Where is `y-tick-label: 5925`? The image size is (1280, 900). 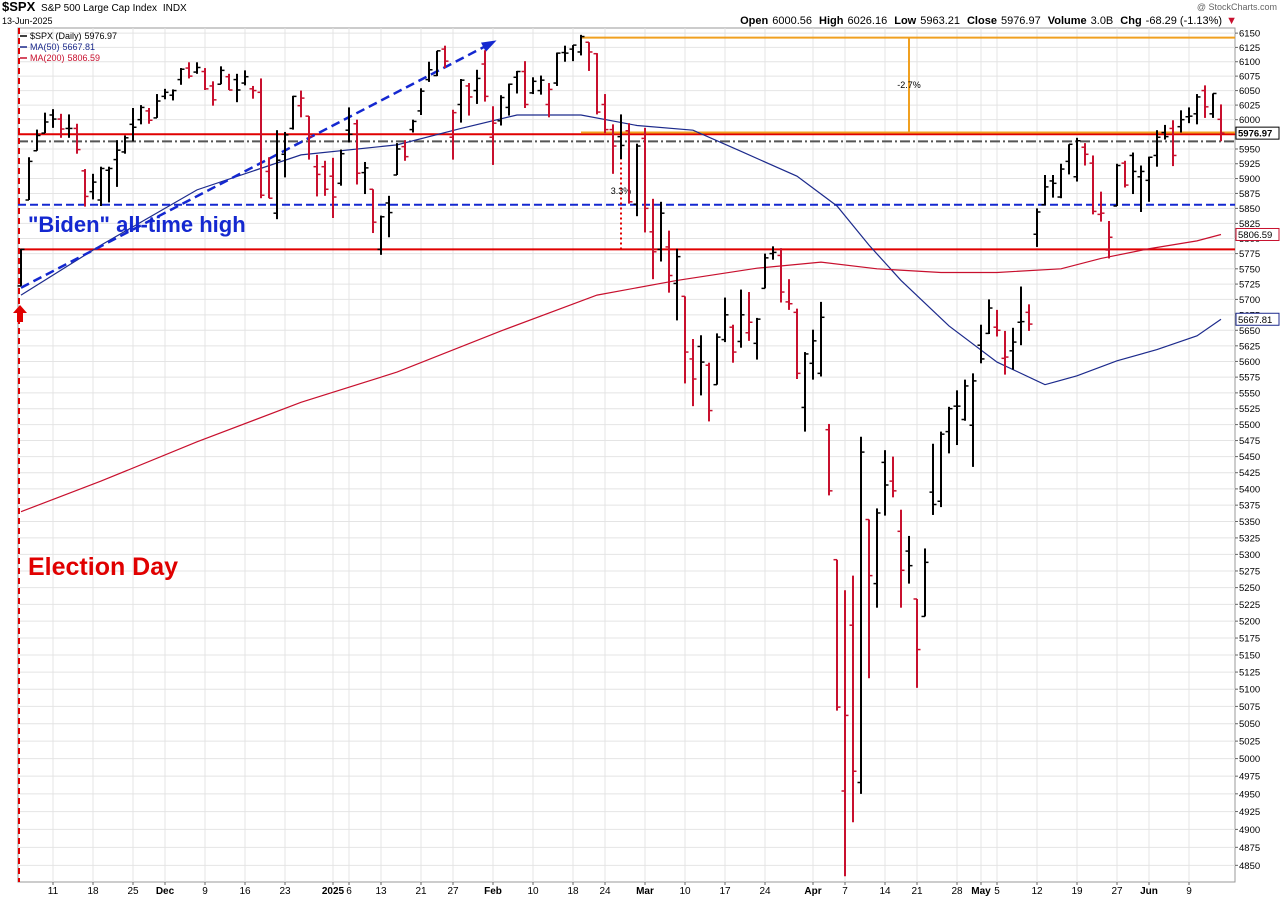
y-tick-label: 5925 is located at coordinates (1249, 164).